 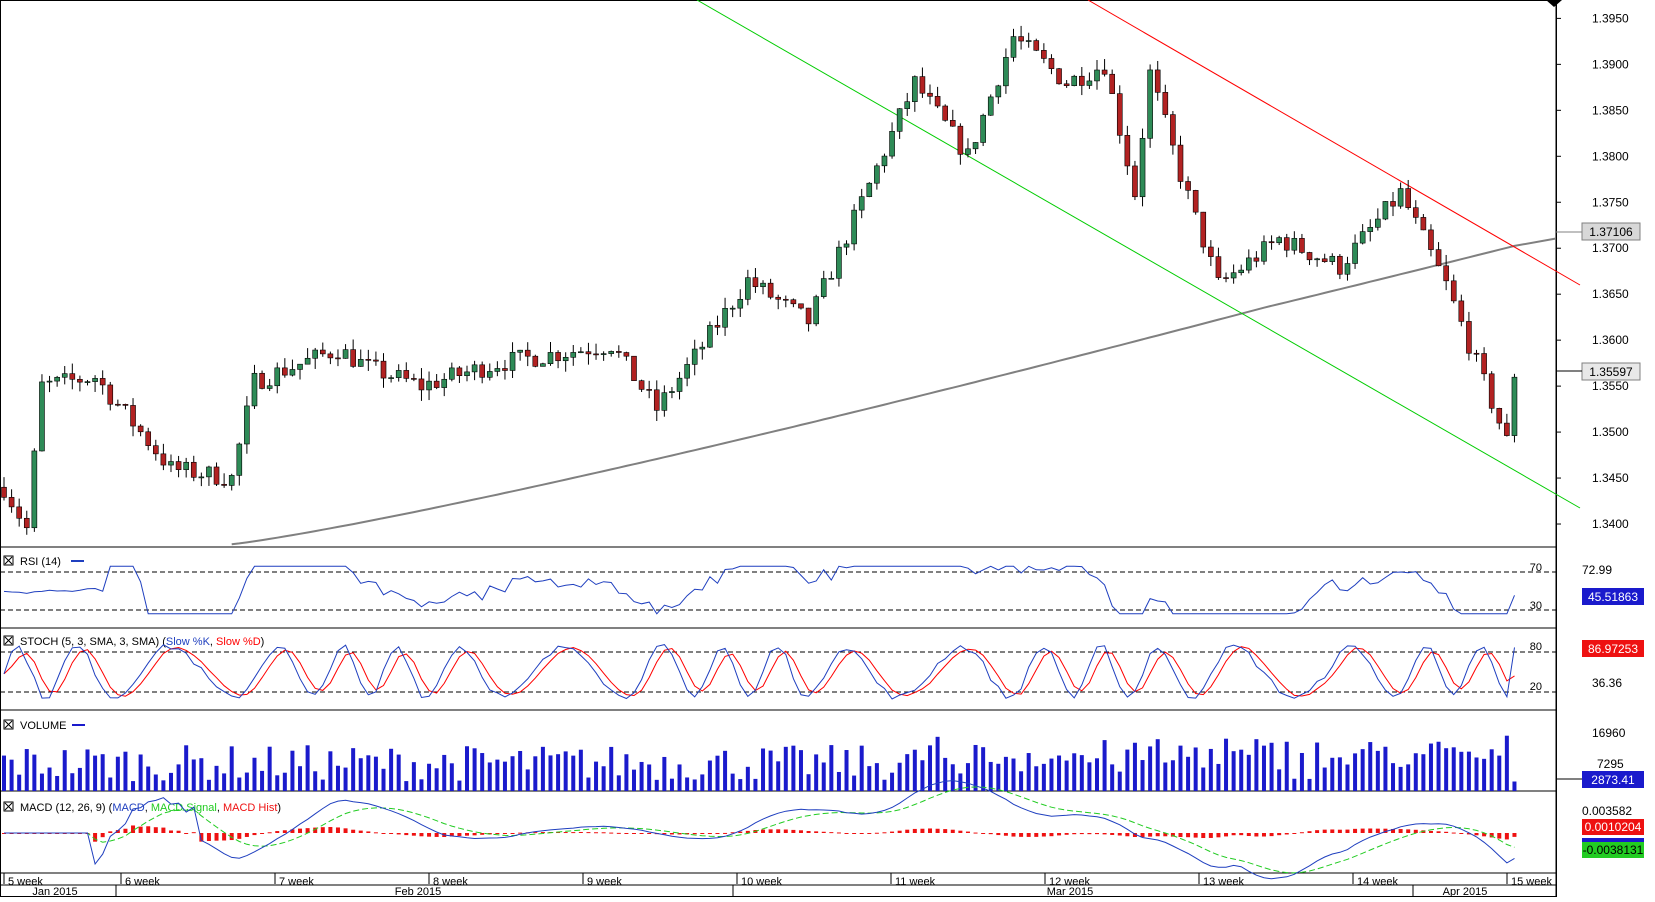 I want to click on volume-close-icon, so click(x=8, y=724).